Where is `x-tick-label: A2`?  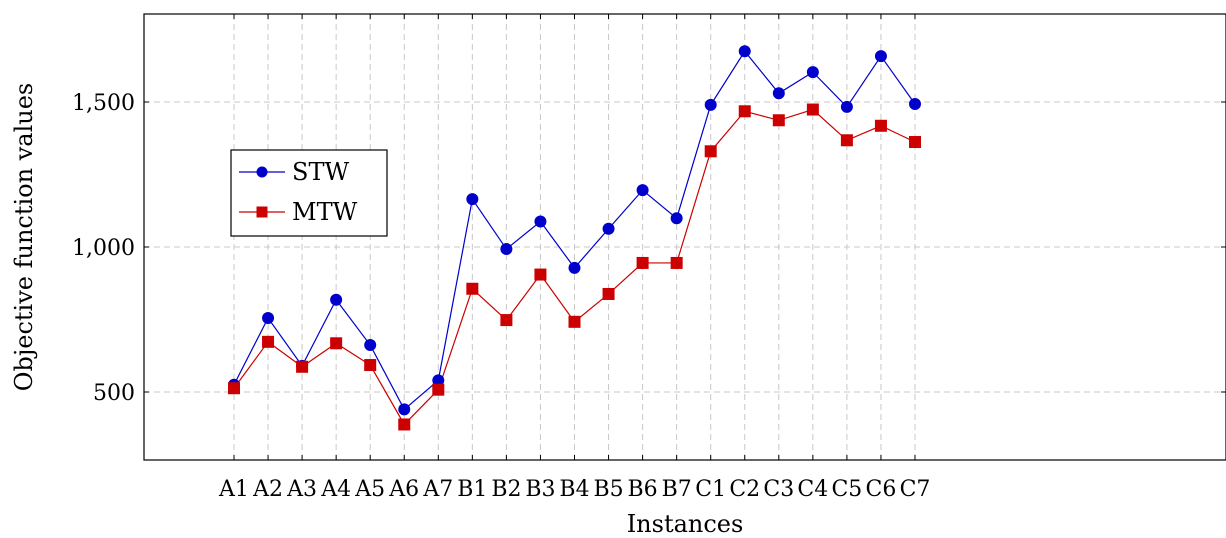
x-tick-label: A2 is located at coordinates (267, 489).